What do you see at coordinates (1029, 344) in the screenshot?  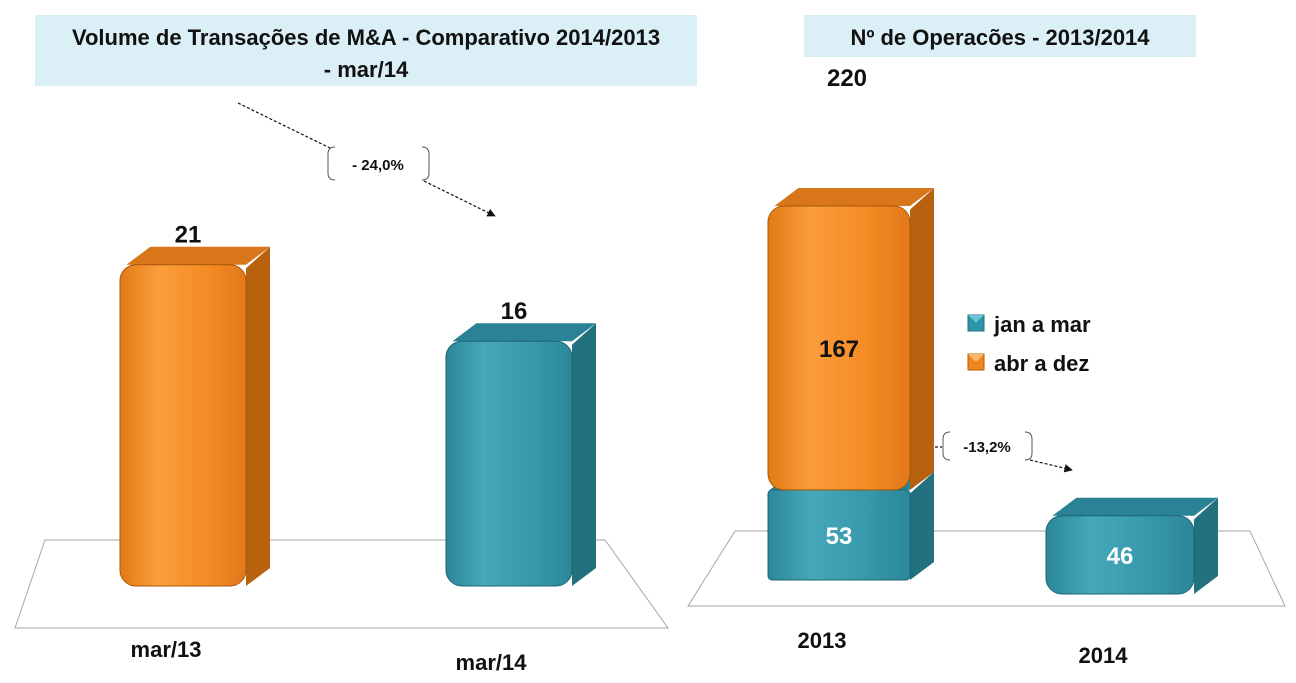 I see `legend: jan a mar abr a dez` at bounding box center [1029, 344].